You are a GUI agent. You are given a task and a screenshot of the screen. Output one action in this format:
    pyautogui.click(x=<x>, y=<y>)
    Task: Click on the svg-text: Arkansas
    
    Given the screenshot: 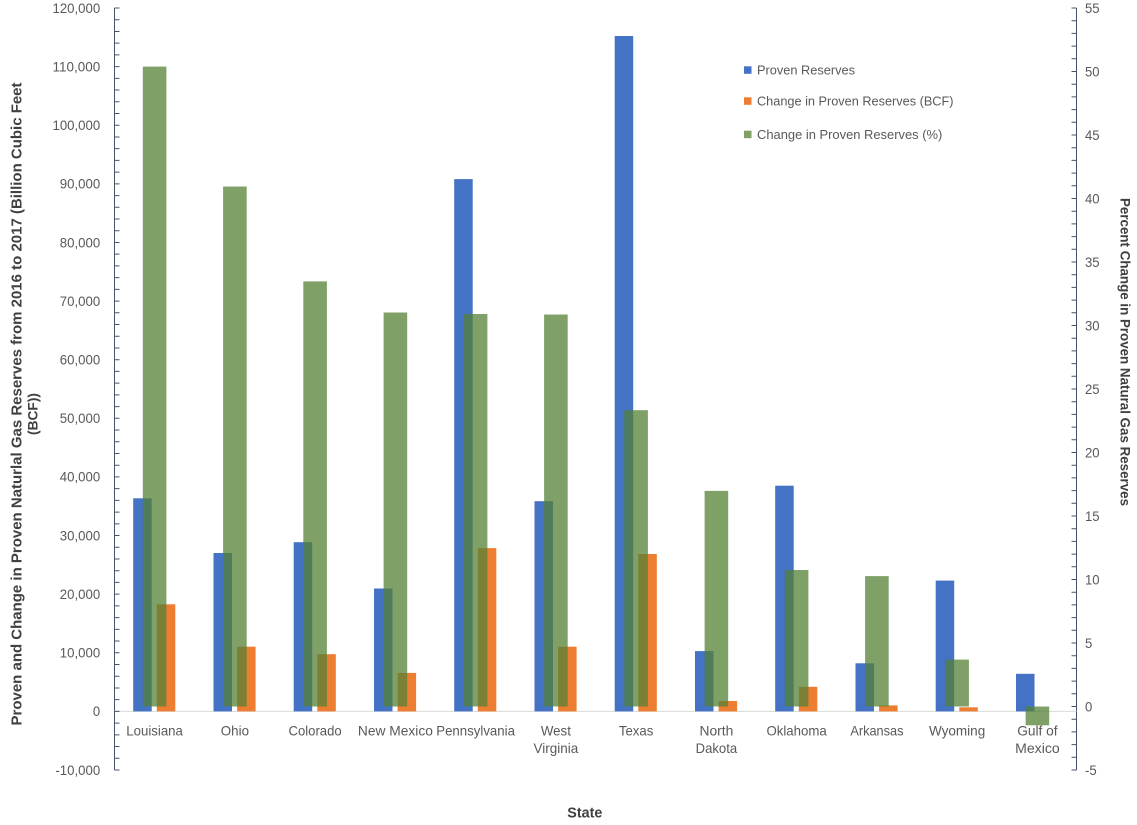 What is the action you would take?
    pyautogui.click(x=876, y=730)
    